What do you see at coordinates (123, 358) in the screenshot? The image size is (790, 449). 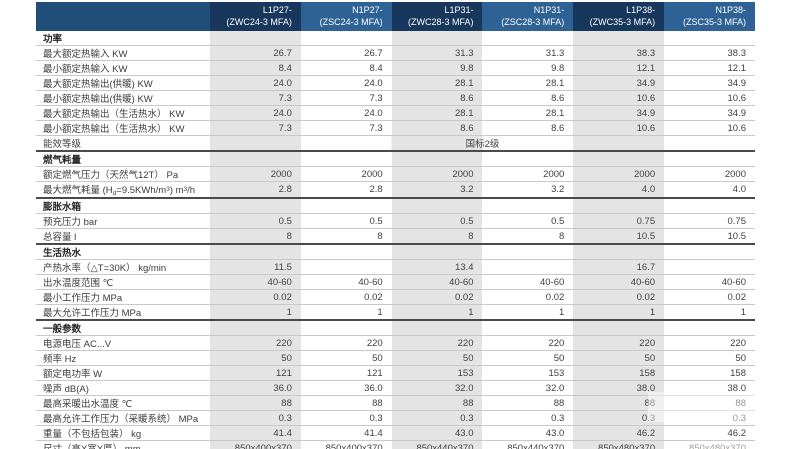 I see `row-label: 频率 Hz` at bounding box center [123, 358].